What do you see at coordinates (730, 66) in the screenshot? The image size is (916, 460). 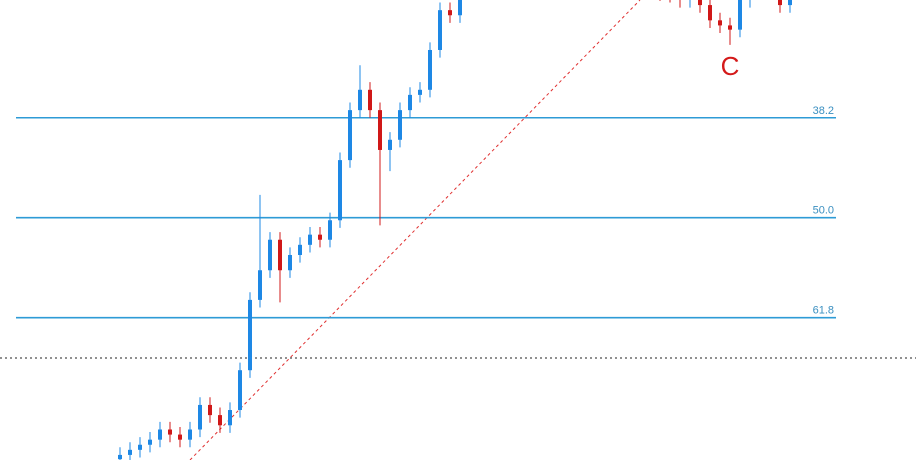 I see `wave-label: C` at bounding box center [730, 66].